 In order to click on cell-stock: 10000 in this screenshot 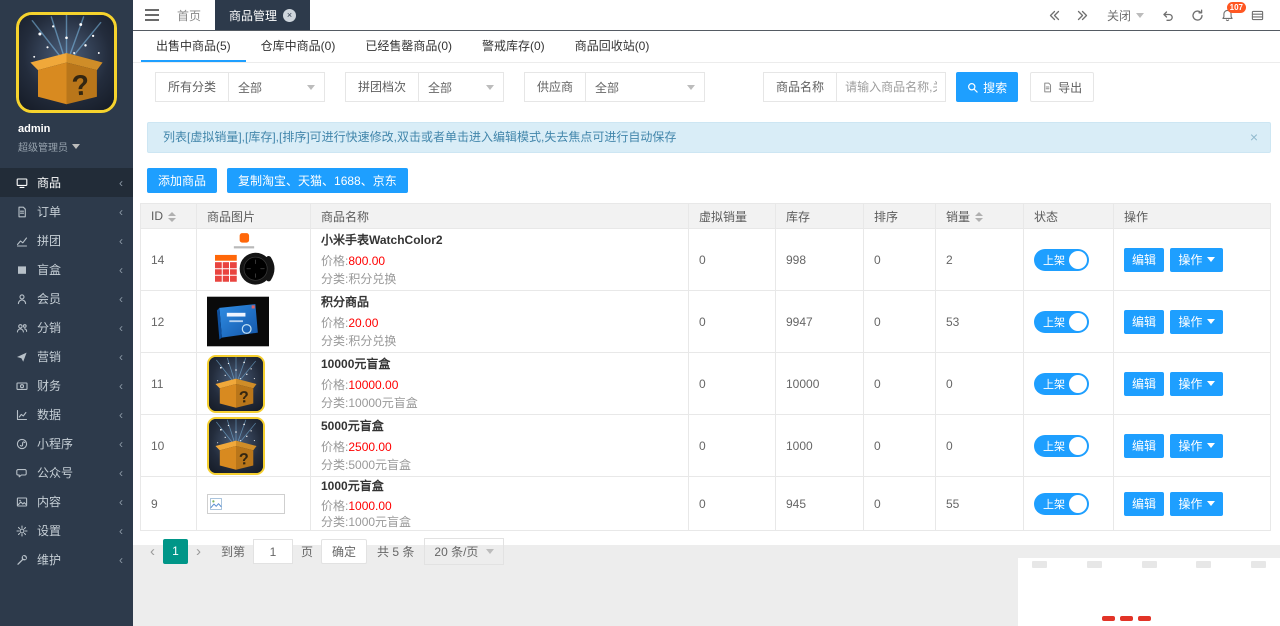, I will do `click(819, 383)`.